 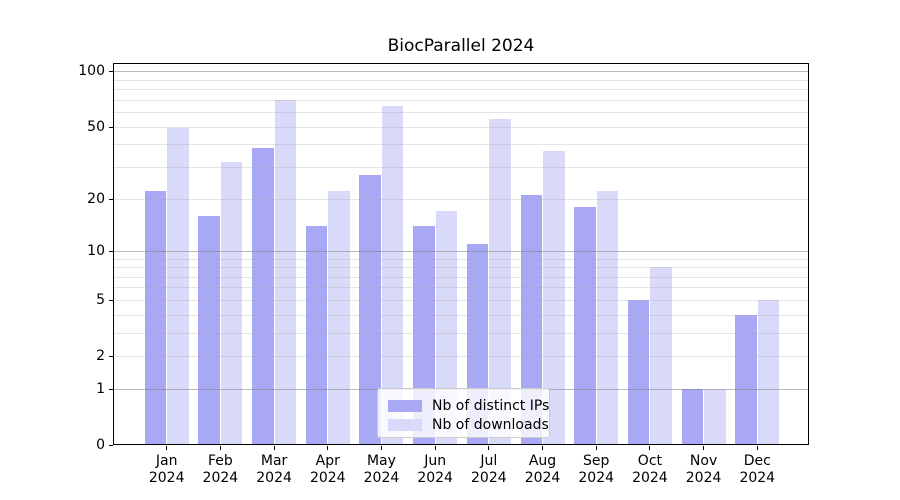 I want to click on y-tick-label-1: 1, so click(x=100, y=388).